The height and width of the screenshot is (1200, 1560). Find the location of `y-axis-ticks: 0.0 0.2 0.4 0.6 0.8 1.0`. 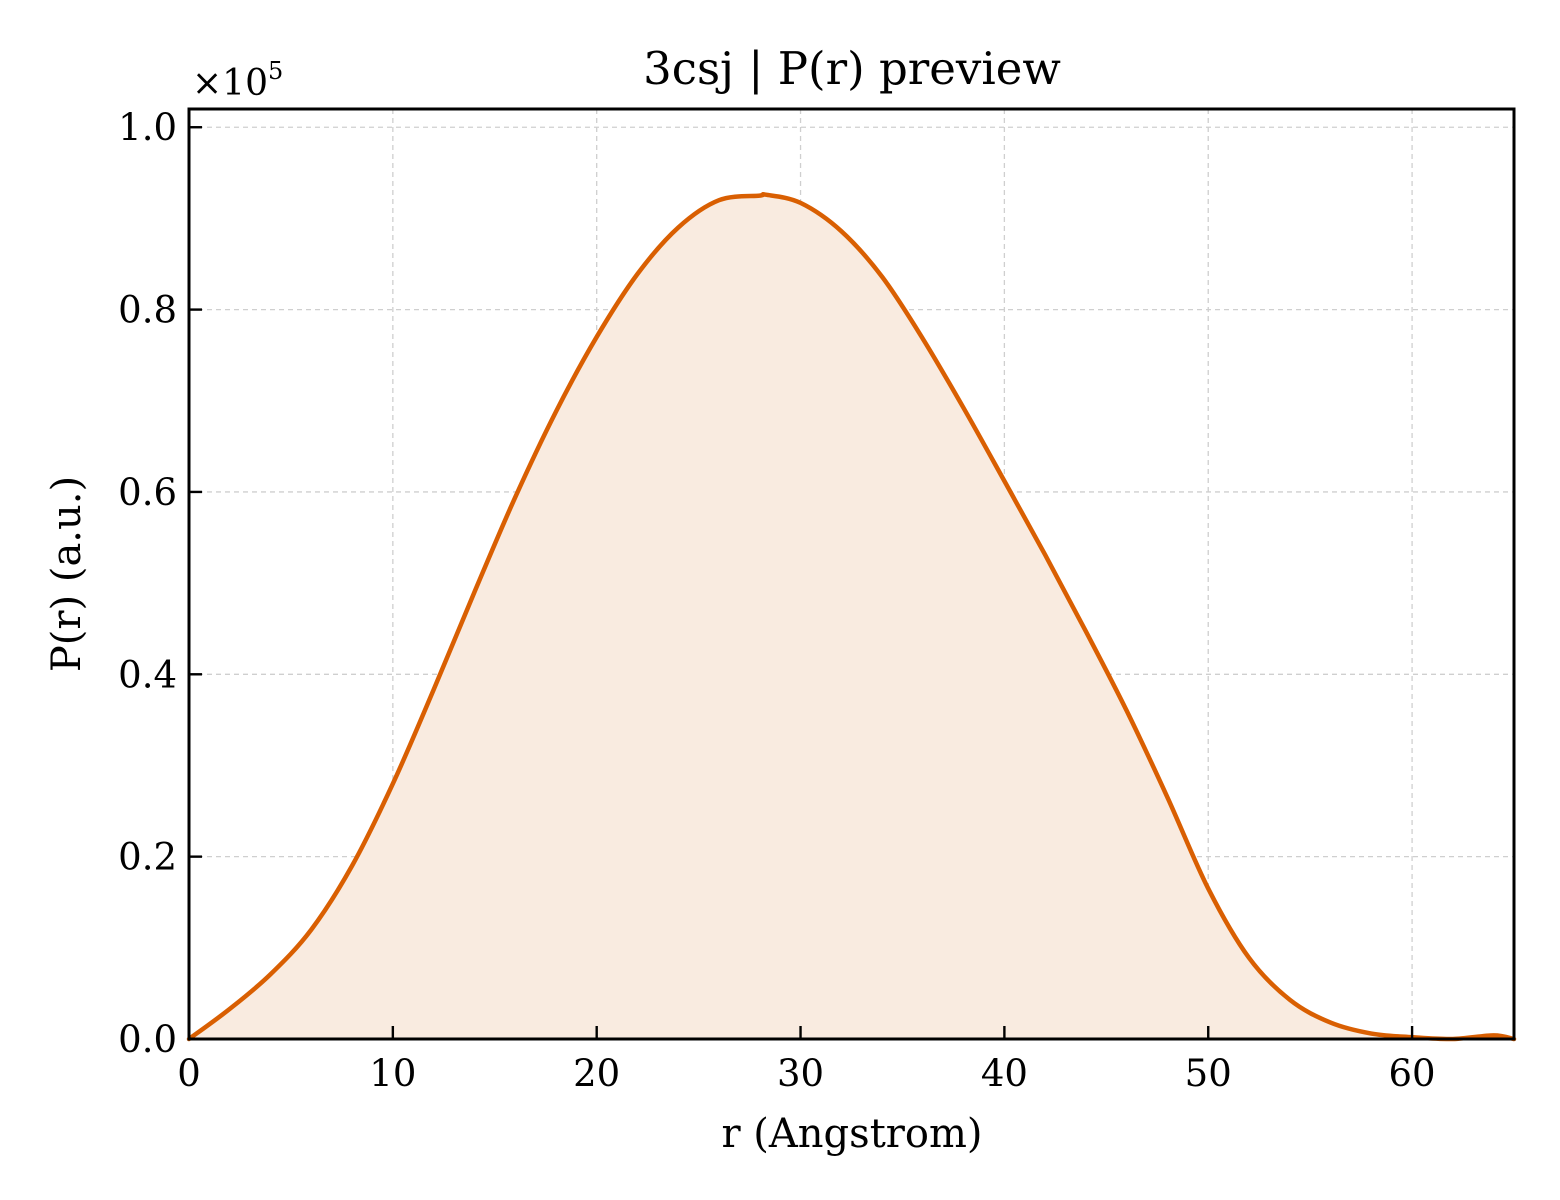

y-axis-ticks: 0.0 0.2 0.4 0.6 0.8 1.0 is located at coordinates (160, 583).